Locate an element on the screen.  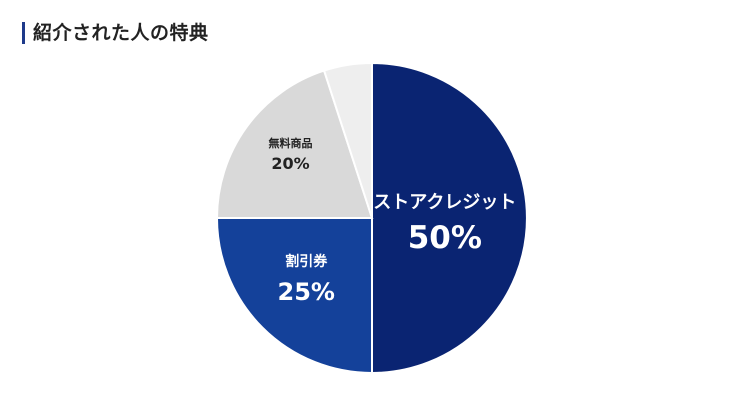
page-title-text: 紹介された人の特典 is located at coordinates (121, 33).